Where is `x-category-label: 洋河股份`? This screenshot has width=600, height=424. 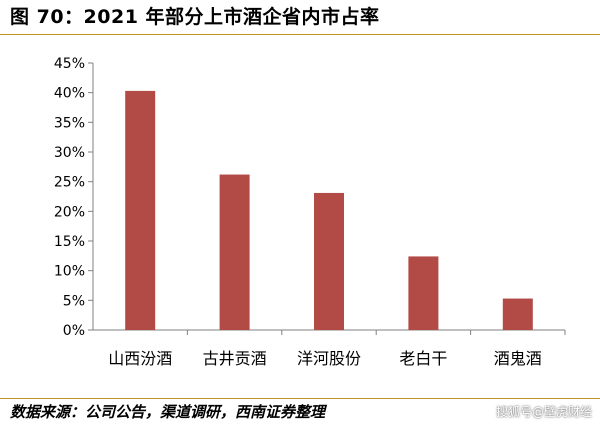 x-category-label: 洋河股份 is located at coordinates (329, 358).